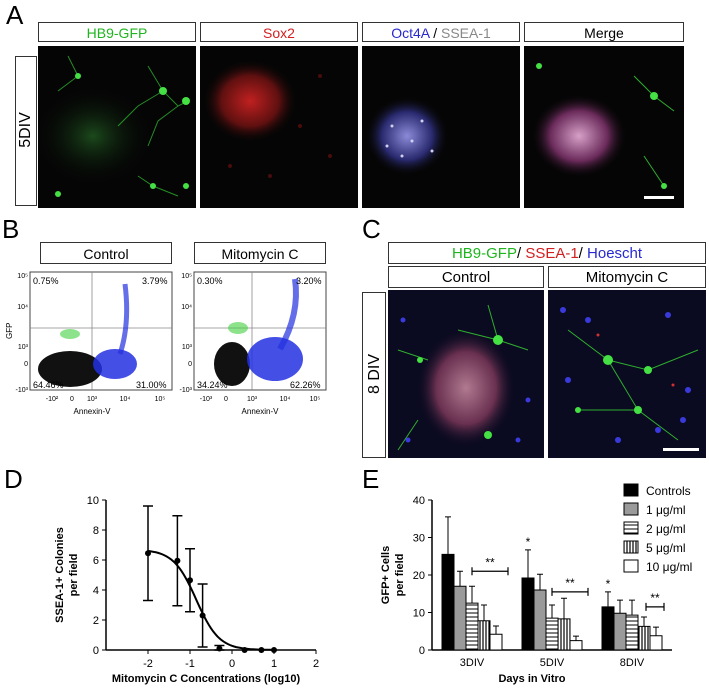 The height and width of the screenshot is (688, 709). Describe the element at coordinates (316, 664) in the screenshot. I see `d-xtick-label: 2` at that location.